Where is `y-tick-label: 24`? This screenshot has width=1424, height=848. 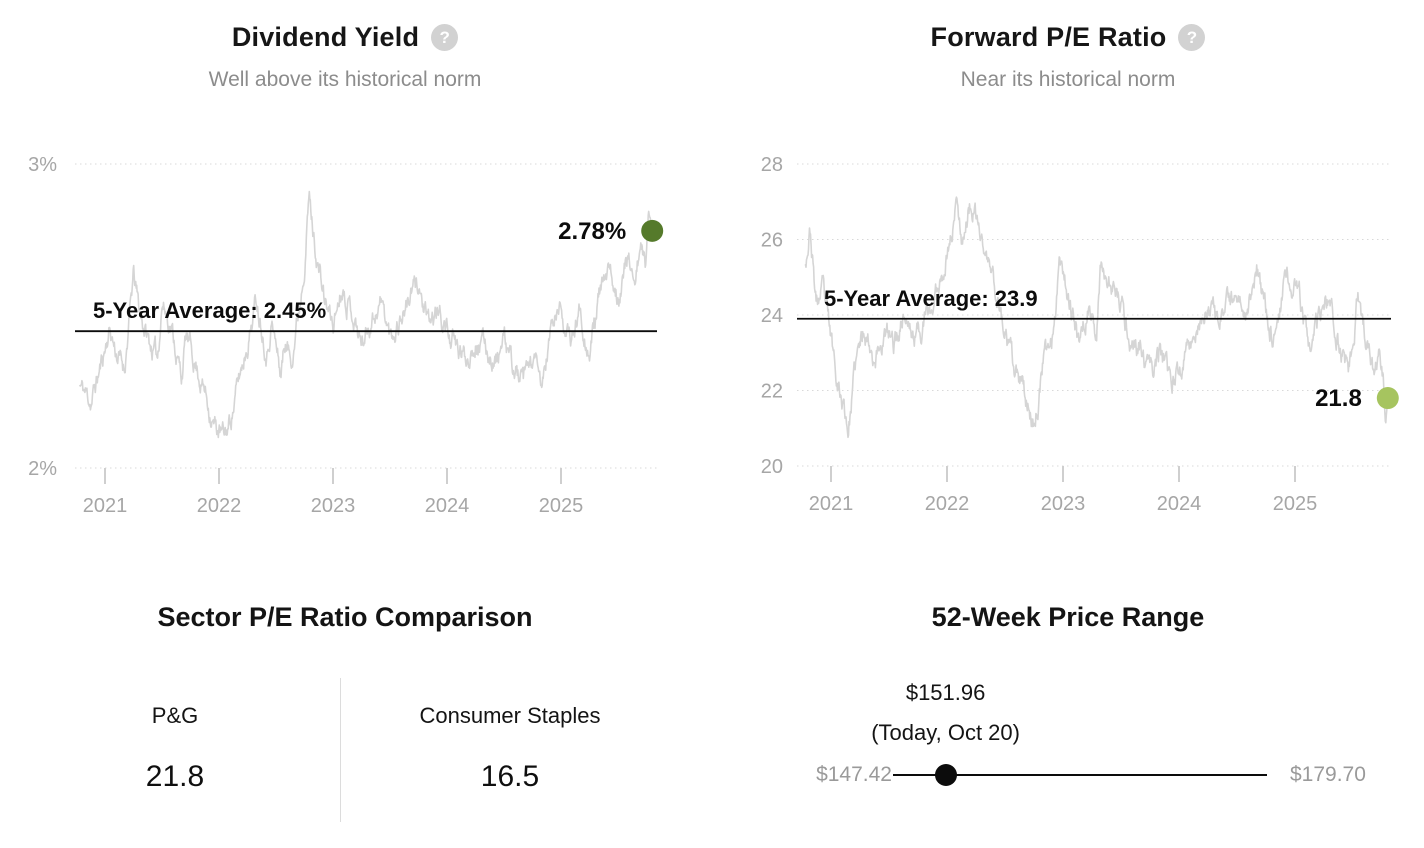 y-tick-label: 24 is located at coordinates (772, 316).